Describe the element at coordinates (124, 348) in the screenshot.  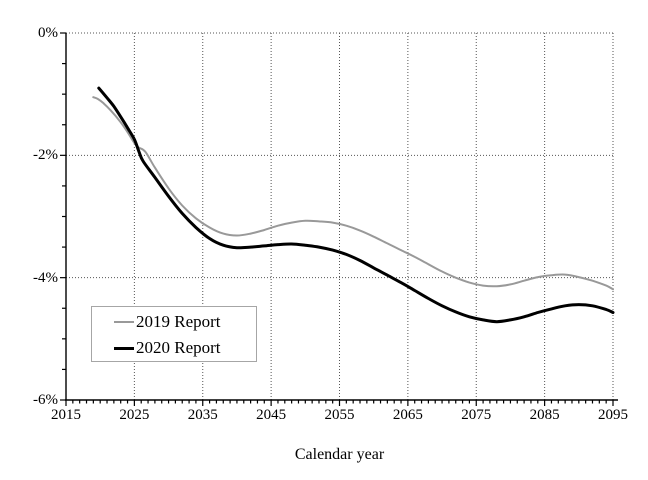
I see `legend-line-swatch-2020` at that location.